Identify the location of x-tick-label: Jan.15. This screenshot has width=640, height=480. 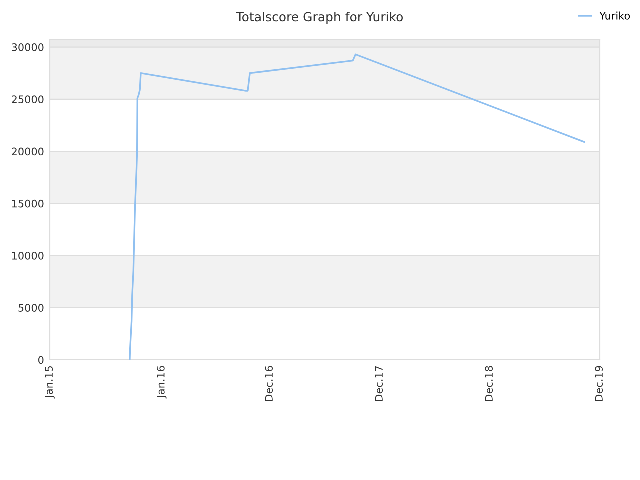
(50, 382).